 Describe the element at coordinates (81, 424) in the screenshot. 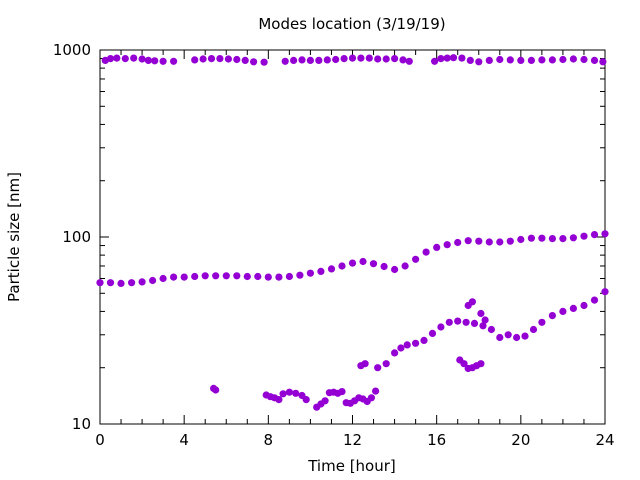

I see `y-tick-label: 10` at that location.